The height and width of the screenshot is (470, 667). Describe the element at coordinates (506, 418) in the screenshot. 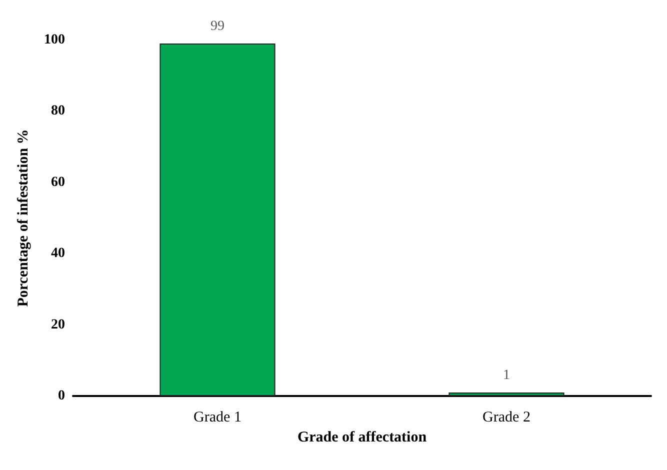

I see `x-tick-label: Grade 2` at that location.